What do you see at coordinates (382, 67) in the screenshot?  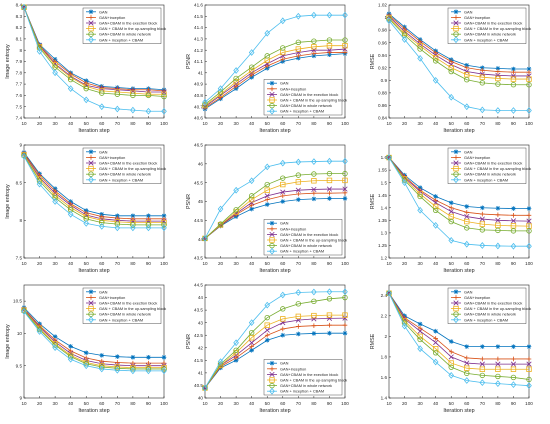 I see `y-tick-label: 0.92` at bounding box center [382, 67].